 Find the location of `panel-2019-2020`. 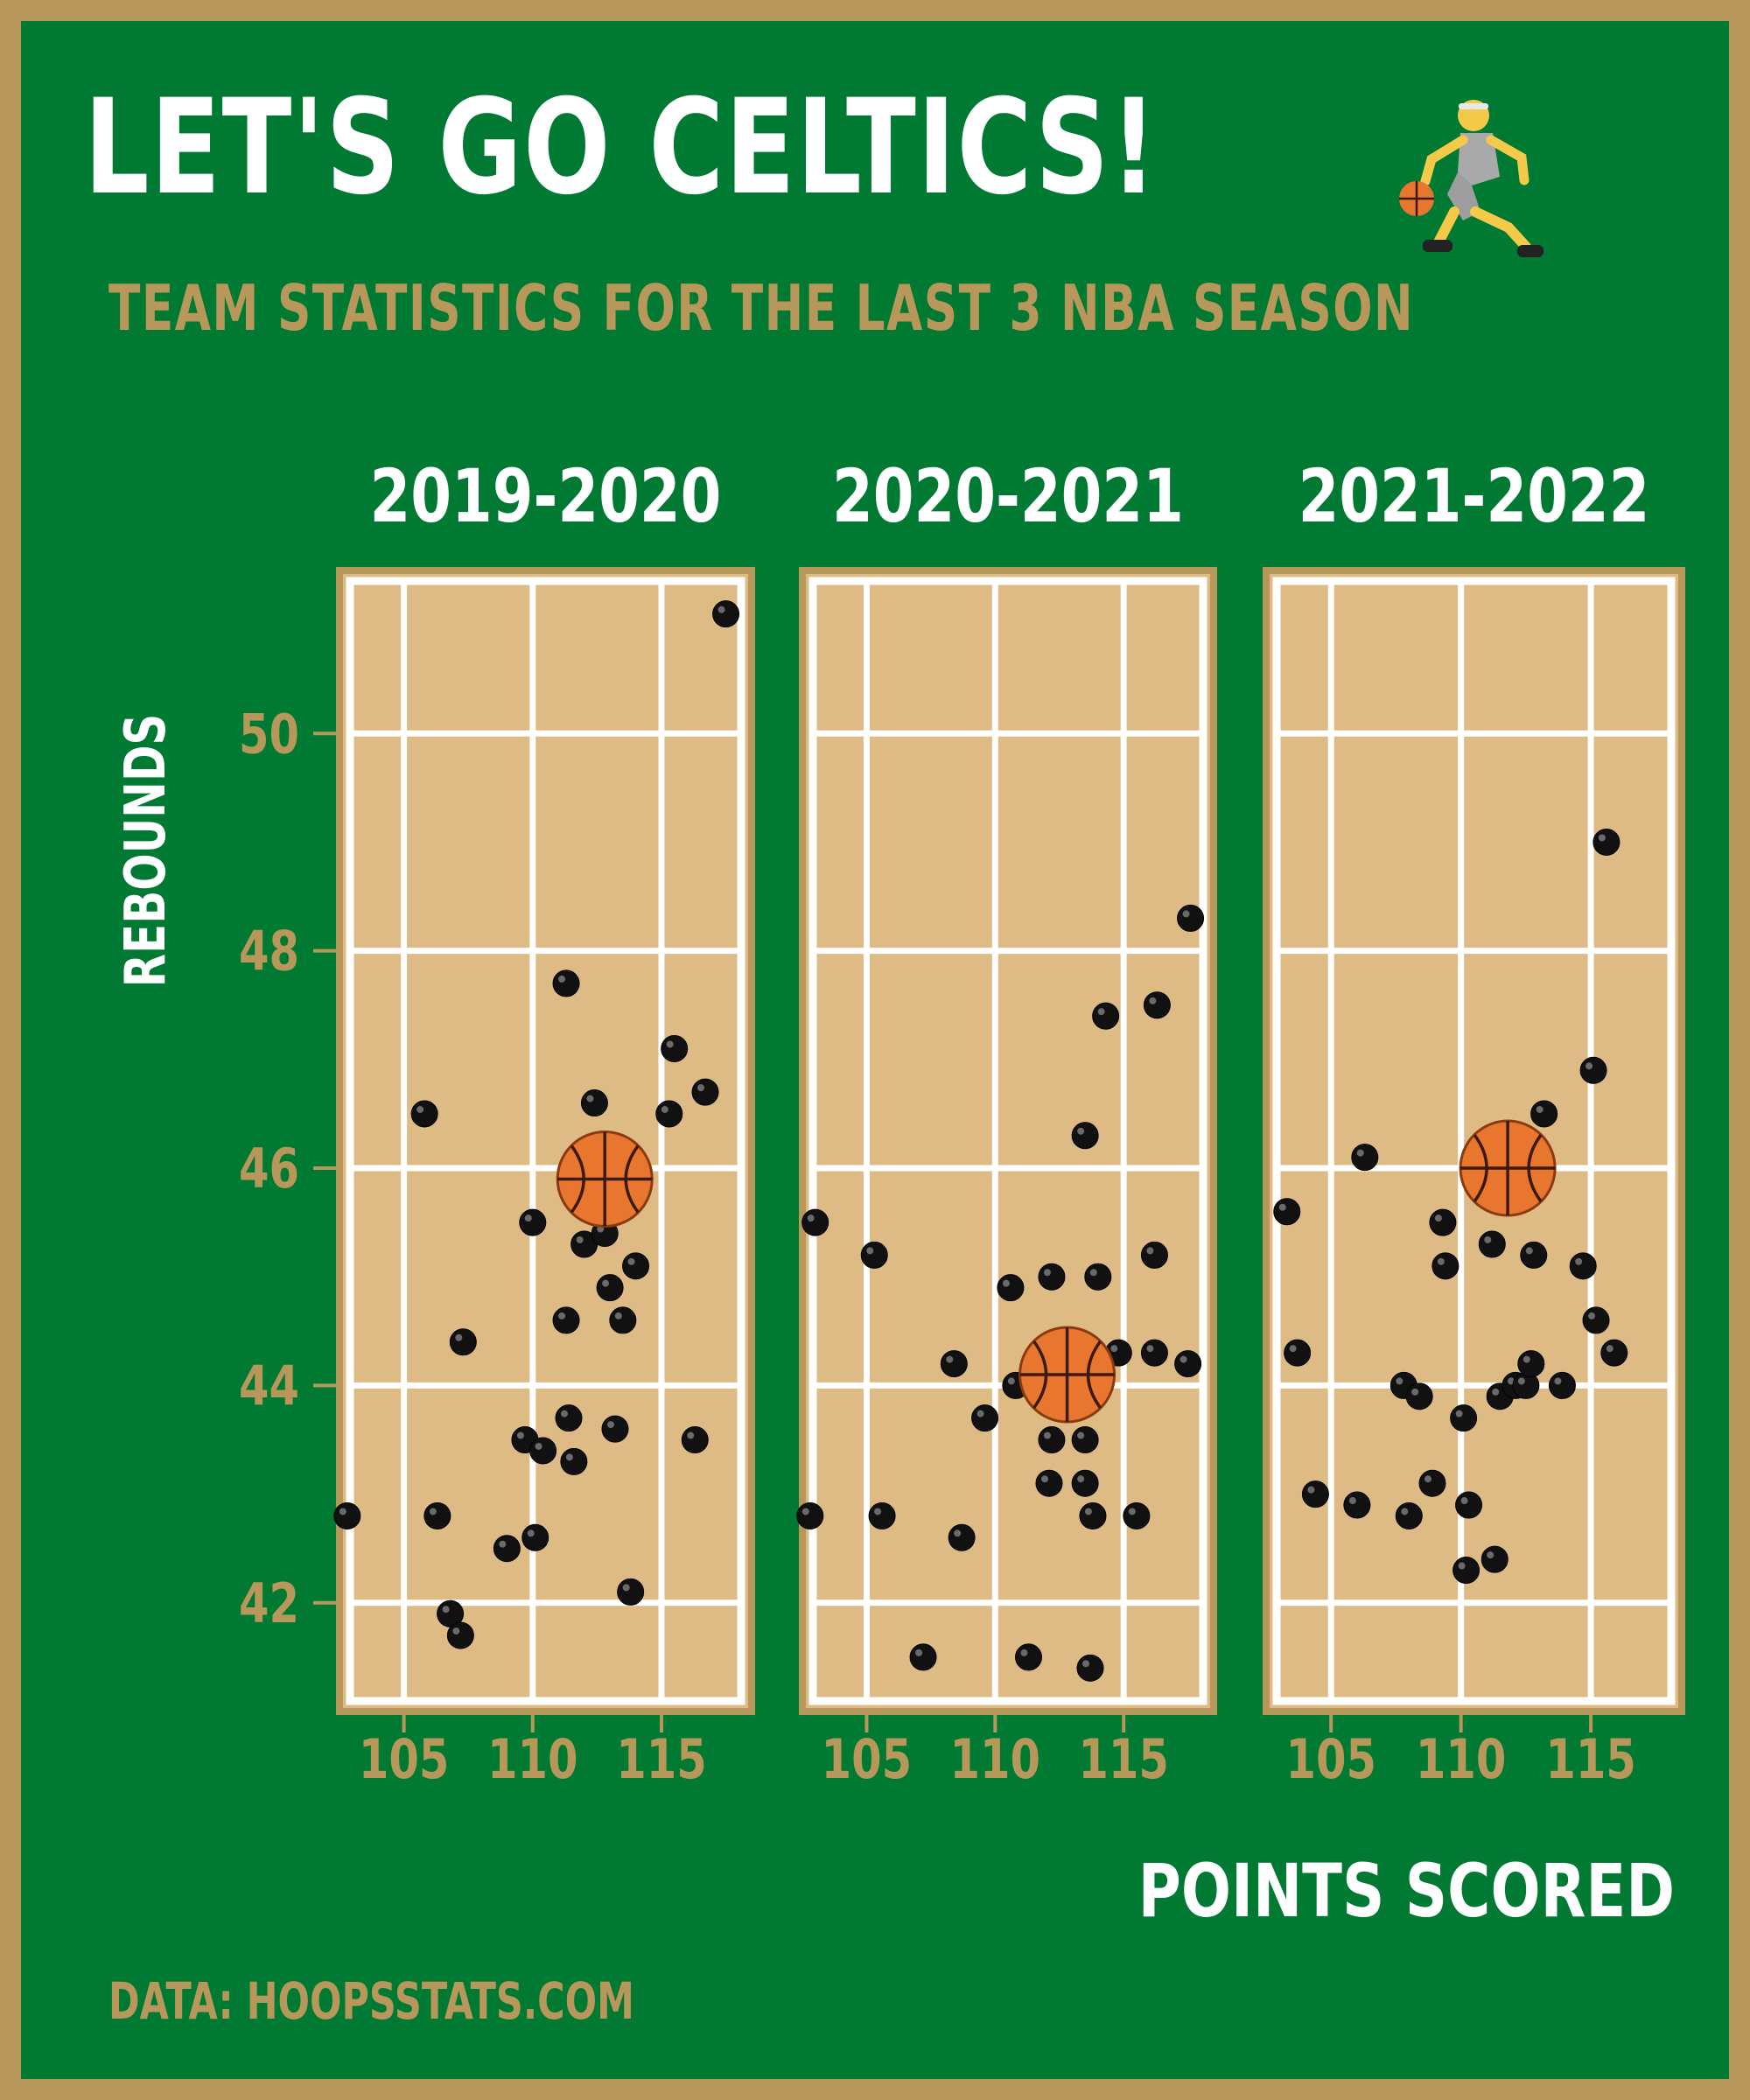

panel-2019-2020 is located at coordinates (544, 1141).